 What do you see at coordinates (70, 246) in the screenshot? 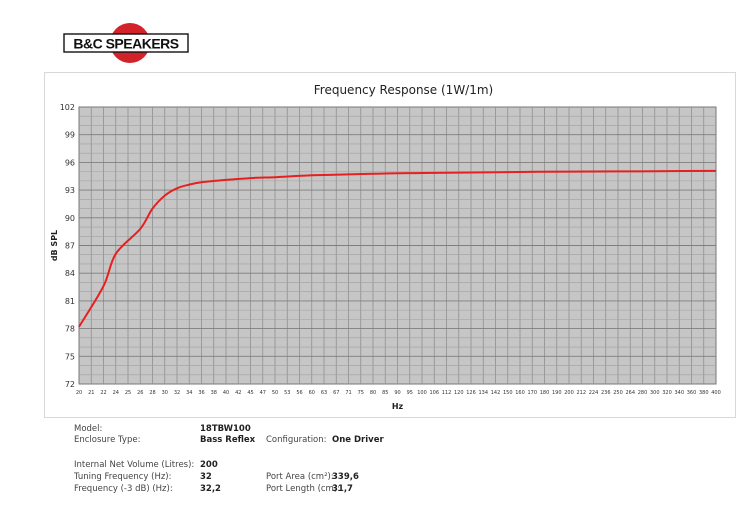
I see `y-tick-label: 87` at bounding box center [70, 246].